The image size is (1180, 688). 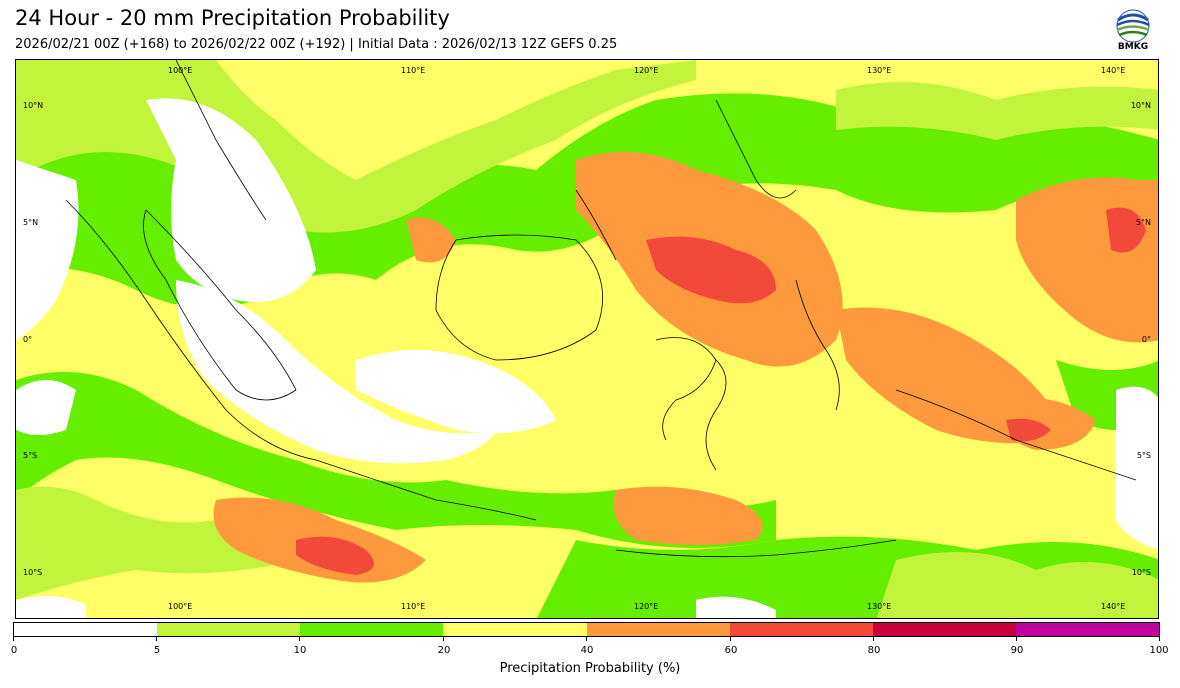 What do you see at coordinates (879, 606) in the screenshot?
I see `lon-label-130-bottom: 130°E` at bounding box center [879, 606].